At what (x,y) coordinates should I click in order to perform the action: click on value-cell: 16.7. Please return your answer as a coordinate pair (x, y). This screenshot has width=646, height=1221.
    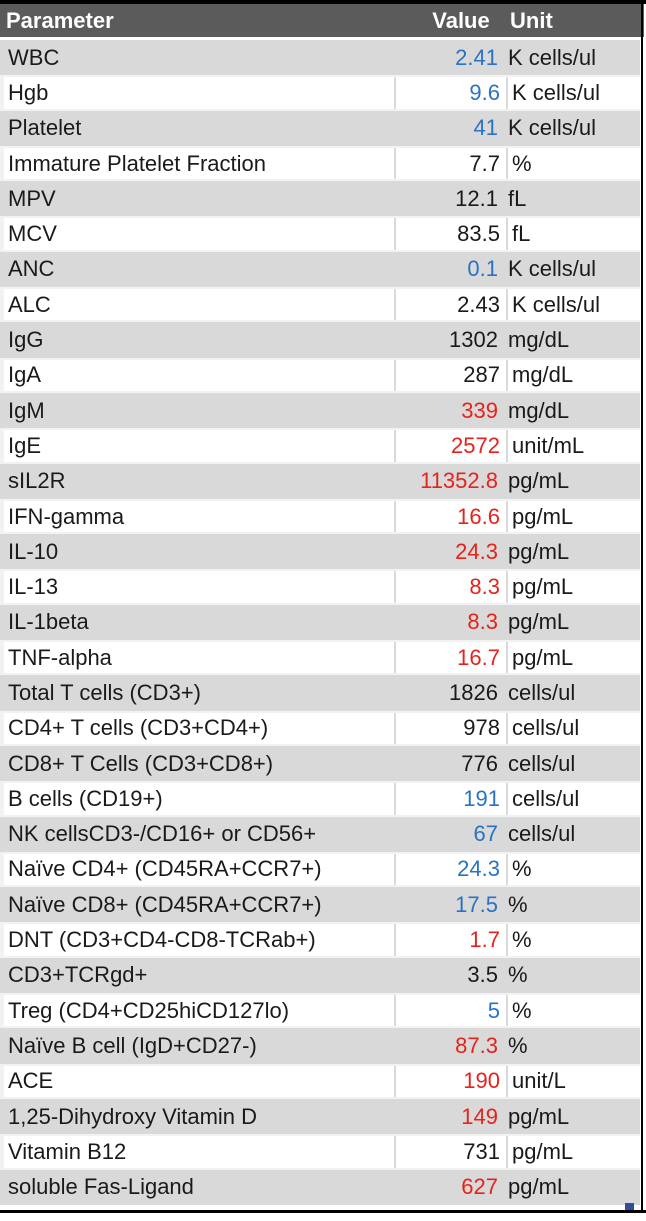
    Looking at the image, I should click on (451, 658).